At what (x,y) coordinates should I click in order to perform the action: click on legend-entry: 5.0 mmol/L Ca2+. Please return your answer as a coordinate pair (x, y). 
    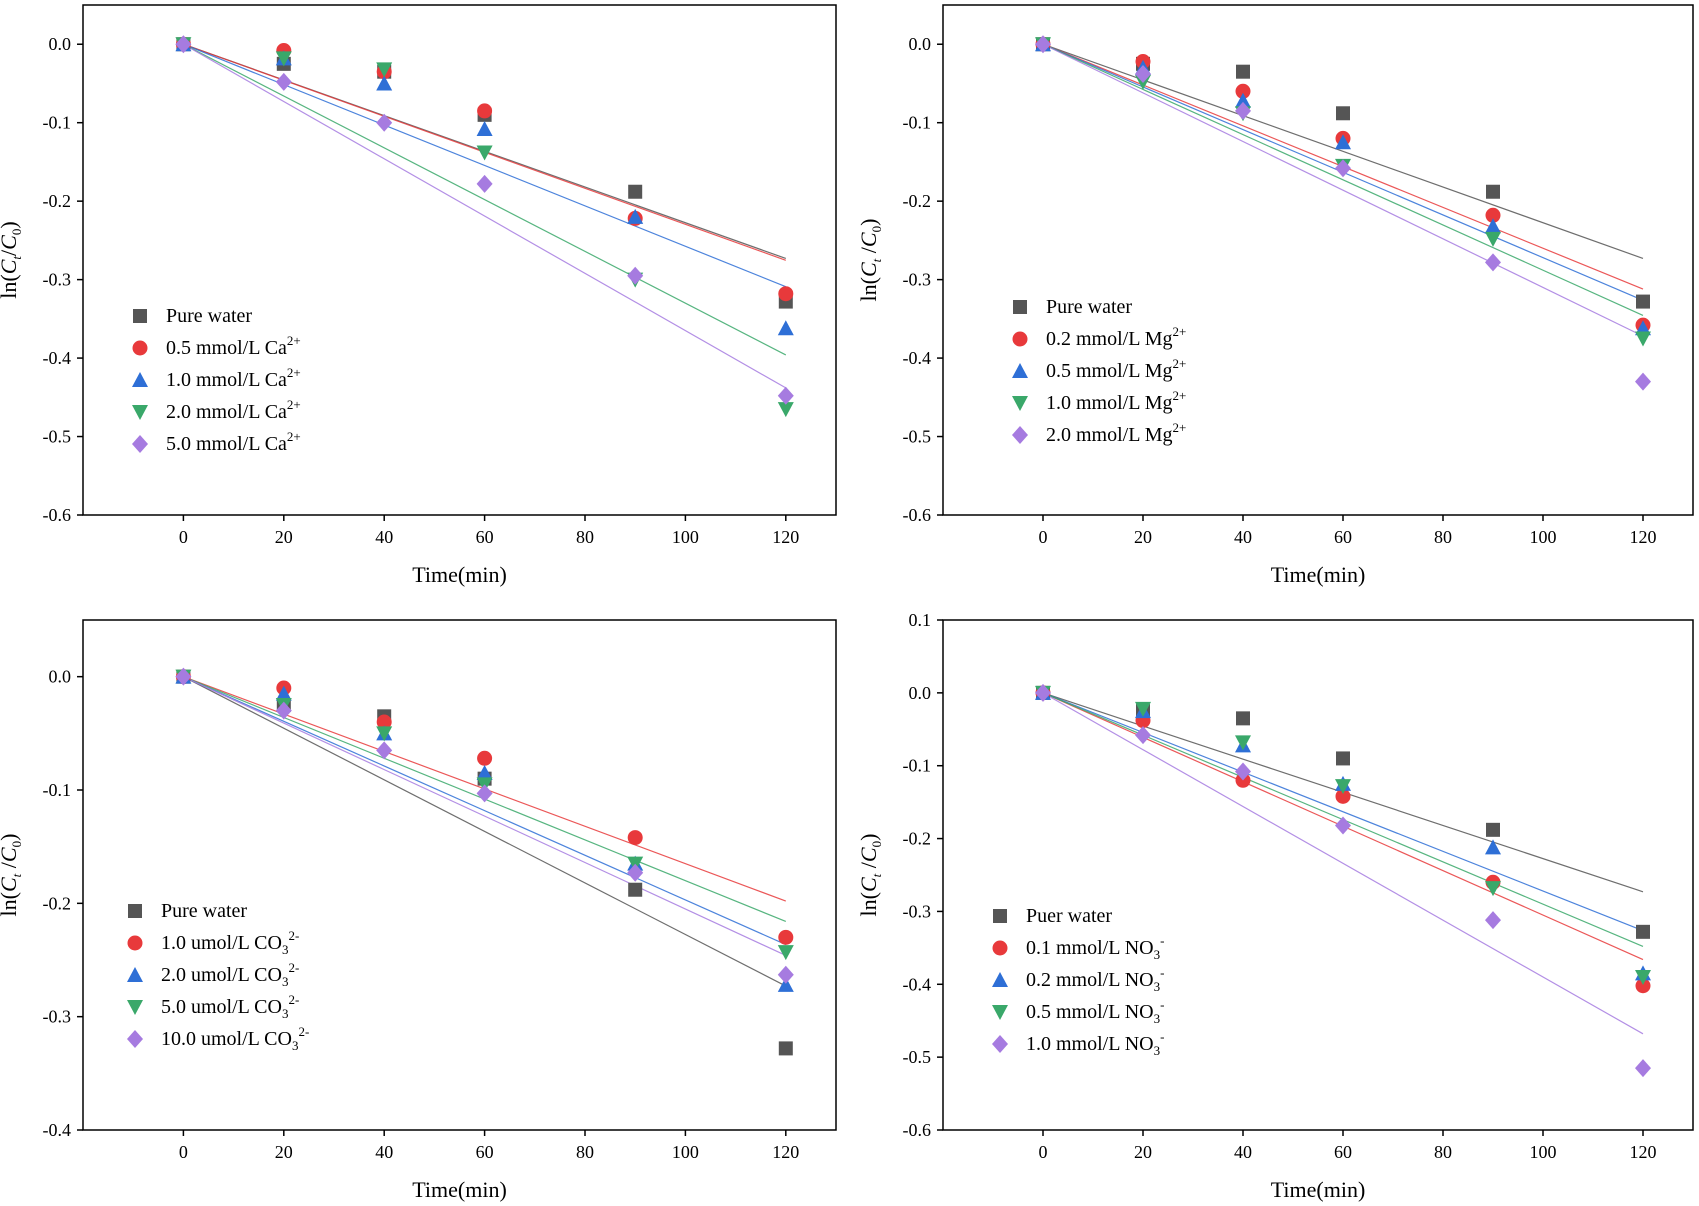
    Looking at the image, I should click on (233, 442).